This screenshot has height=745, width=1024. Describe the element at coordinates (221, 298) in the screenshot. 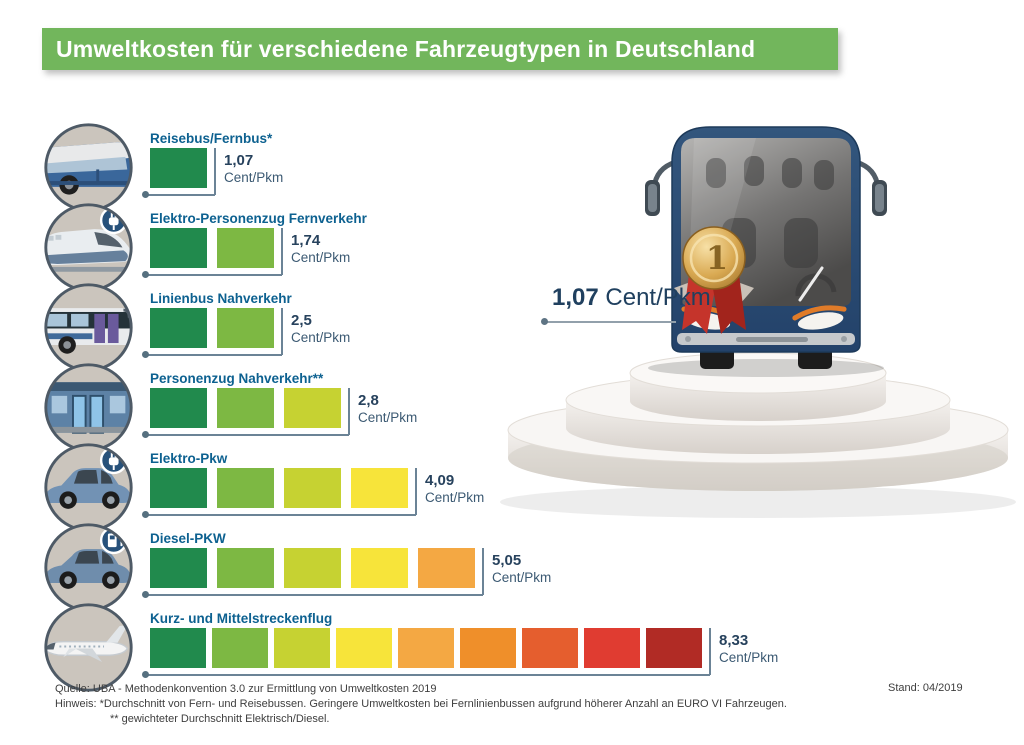

I see `category-label: Linienbus Nahverkehr` at that location.